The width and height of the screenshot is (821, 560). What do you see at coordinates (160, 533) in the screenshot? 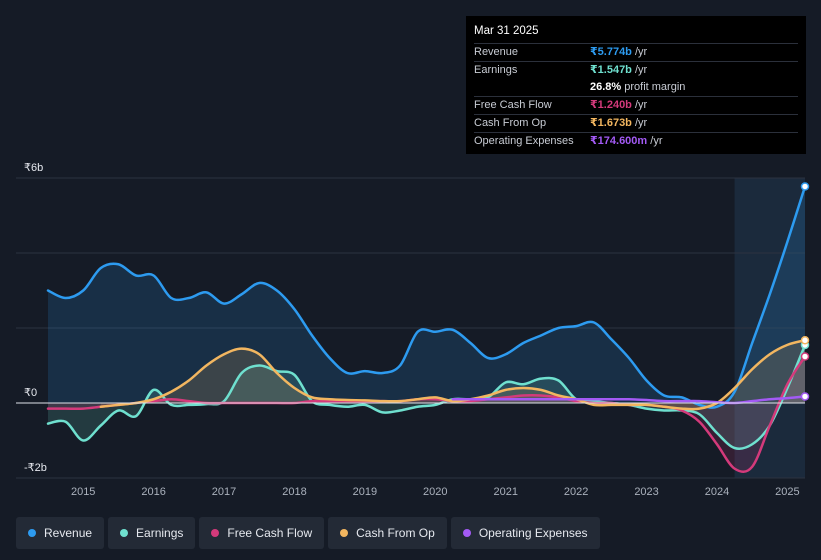
I see `legend-label: Earnings` at bounding box center [160, 533].